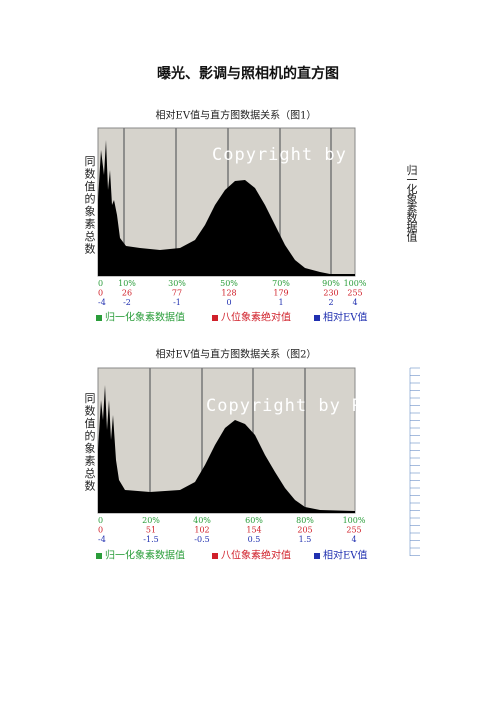  Describe the element at coordinates (201, 539) in the screenshot. I see `ev-label: -0.5` at that location.